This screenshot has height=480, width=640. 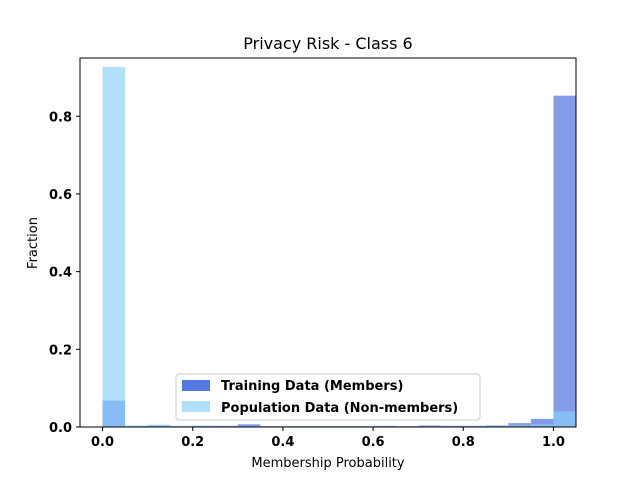 What do you see at coordinates (339, 408) in the screenshot?
I see `legend-label-population: Population Data (Non-members)` at bounding box center [339, 408].